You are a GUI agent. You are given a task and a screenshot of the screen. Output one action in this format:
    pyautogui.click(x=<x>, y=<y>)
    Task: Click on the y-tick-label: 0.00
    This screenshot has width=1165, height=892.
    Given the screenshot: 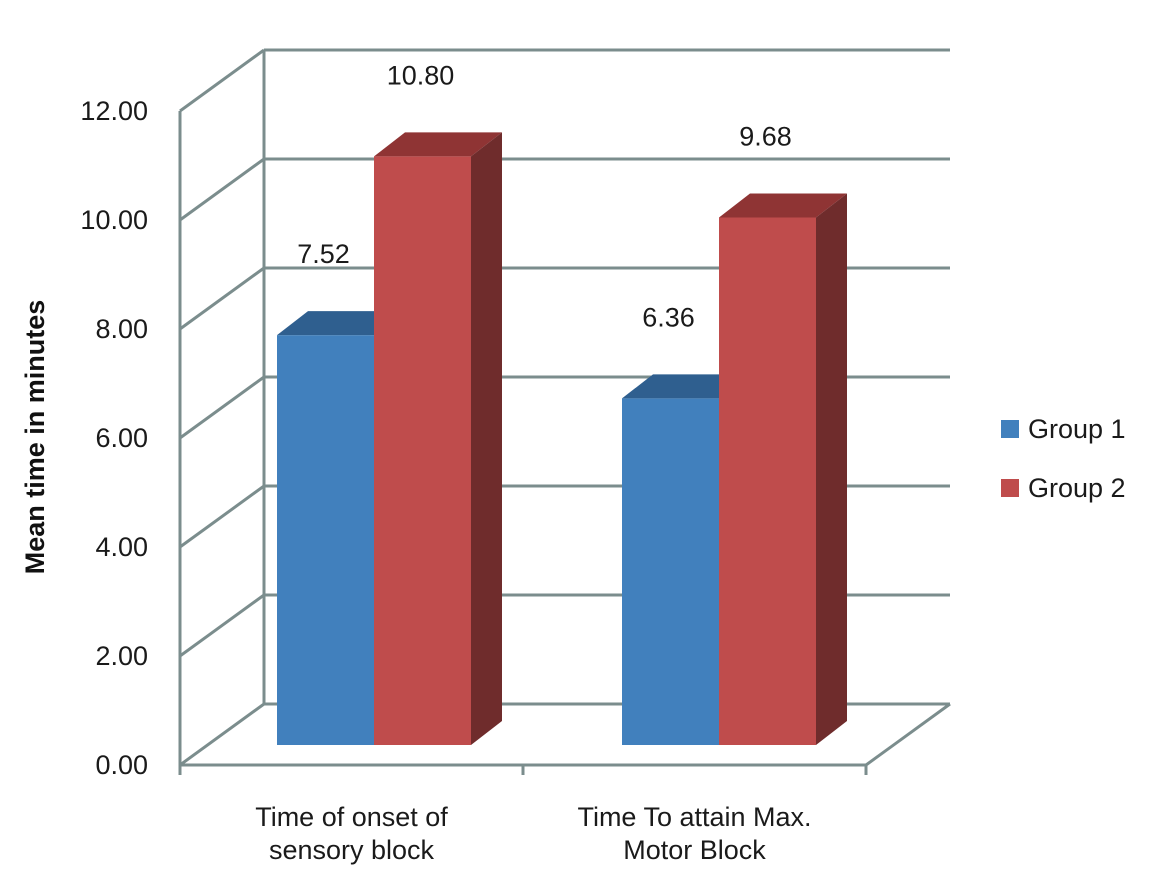 What is the action you would take?
    pyautogui.click(x=121, y=765)
    